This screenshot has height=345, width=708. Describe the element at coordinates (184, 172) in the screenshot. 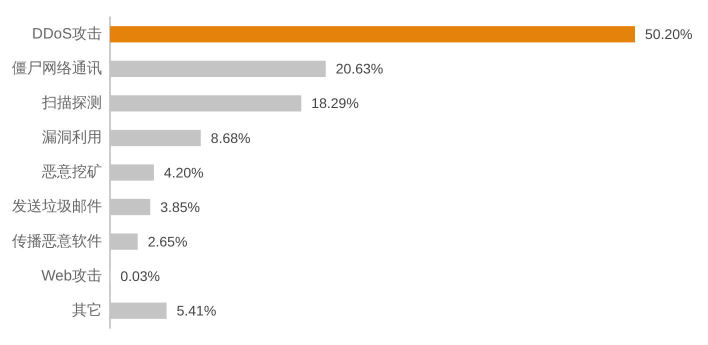

I see `data-label: 4.20%` at that location.